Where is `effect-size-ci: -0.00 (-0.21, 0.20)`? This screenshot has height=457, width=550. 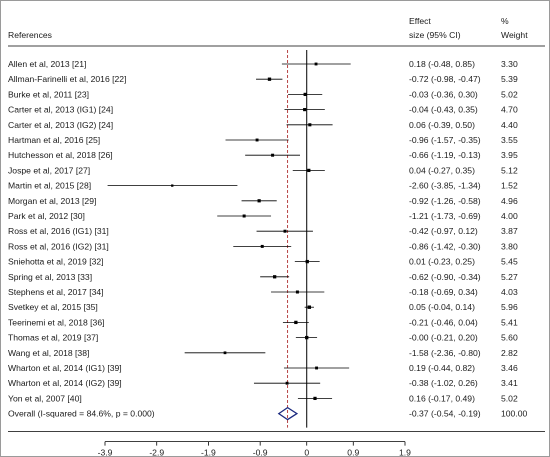
effect-size-ci: -0.00 (-0.21, 0.20) is located at coordinates (443, 338).